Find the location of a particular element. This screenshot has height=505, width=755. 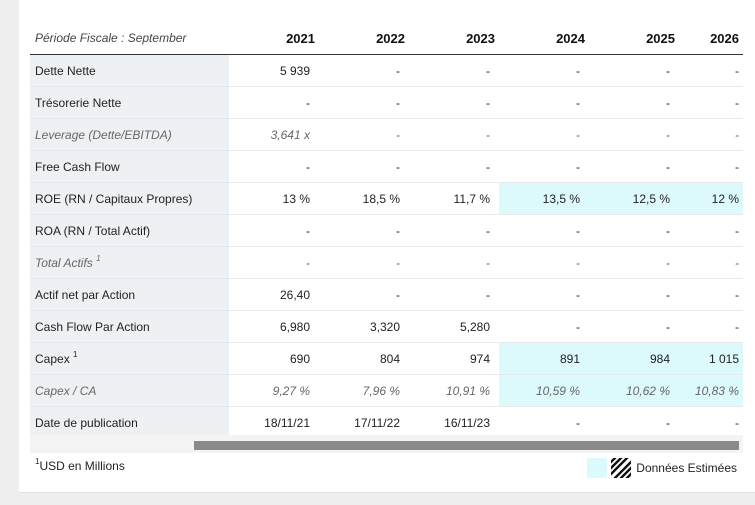

table-cell: 16/11/23 is located at coordinates (454, 422).